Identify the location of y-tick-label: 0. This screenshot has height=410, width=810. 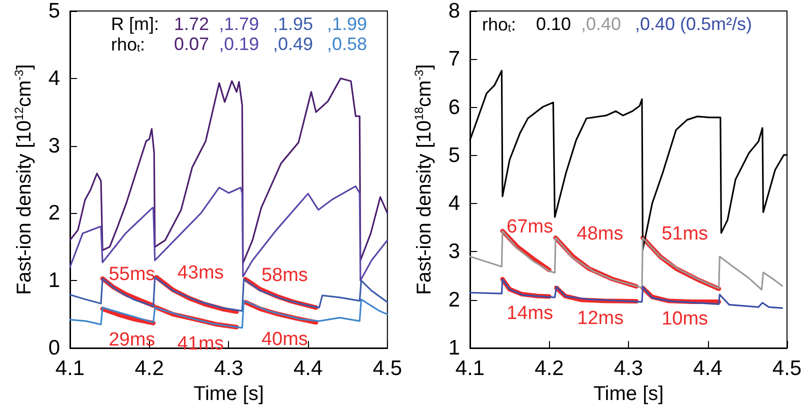
(54, 348).